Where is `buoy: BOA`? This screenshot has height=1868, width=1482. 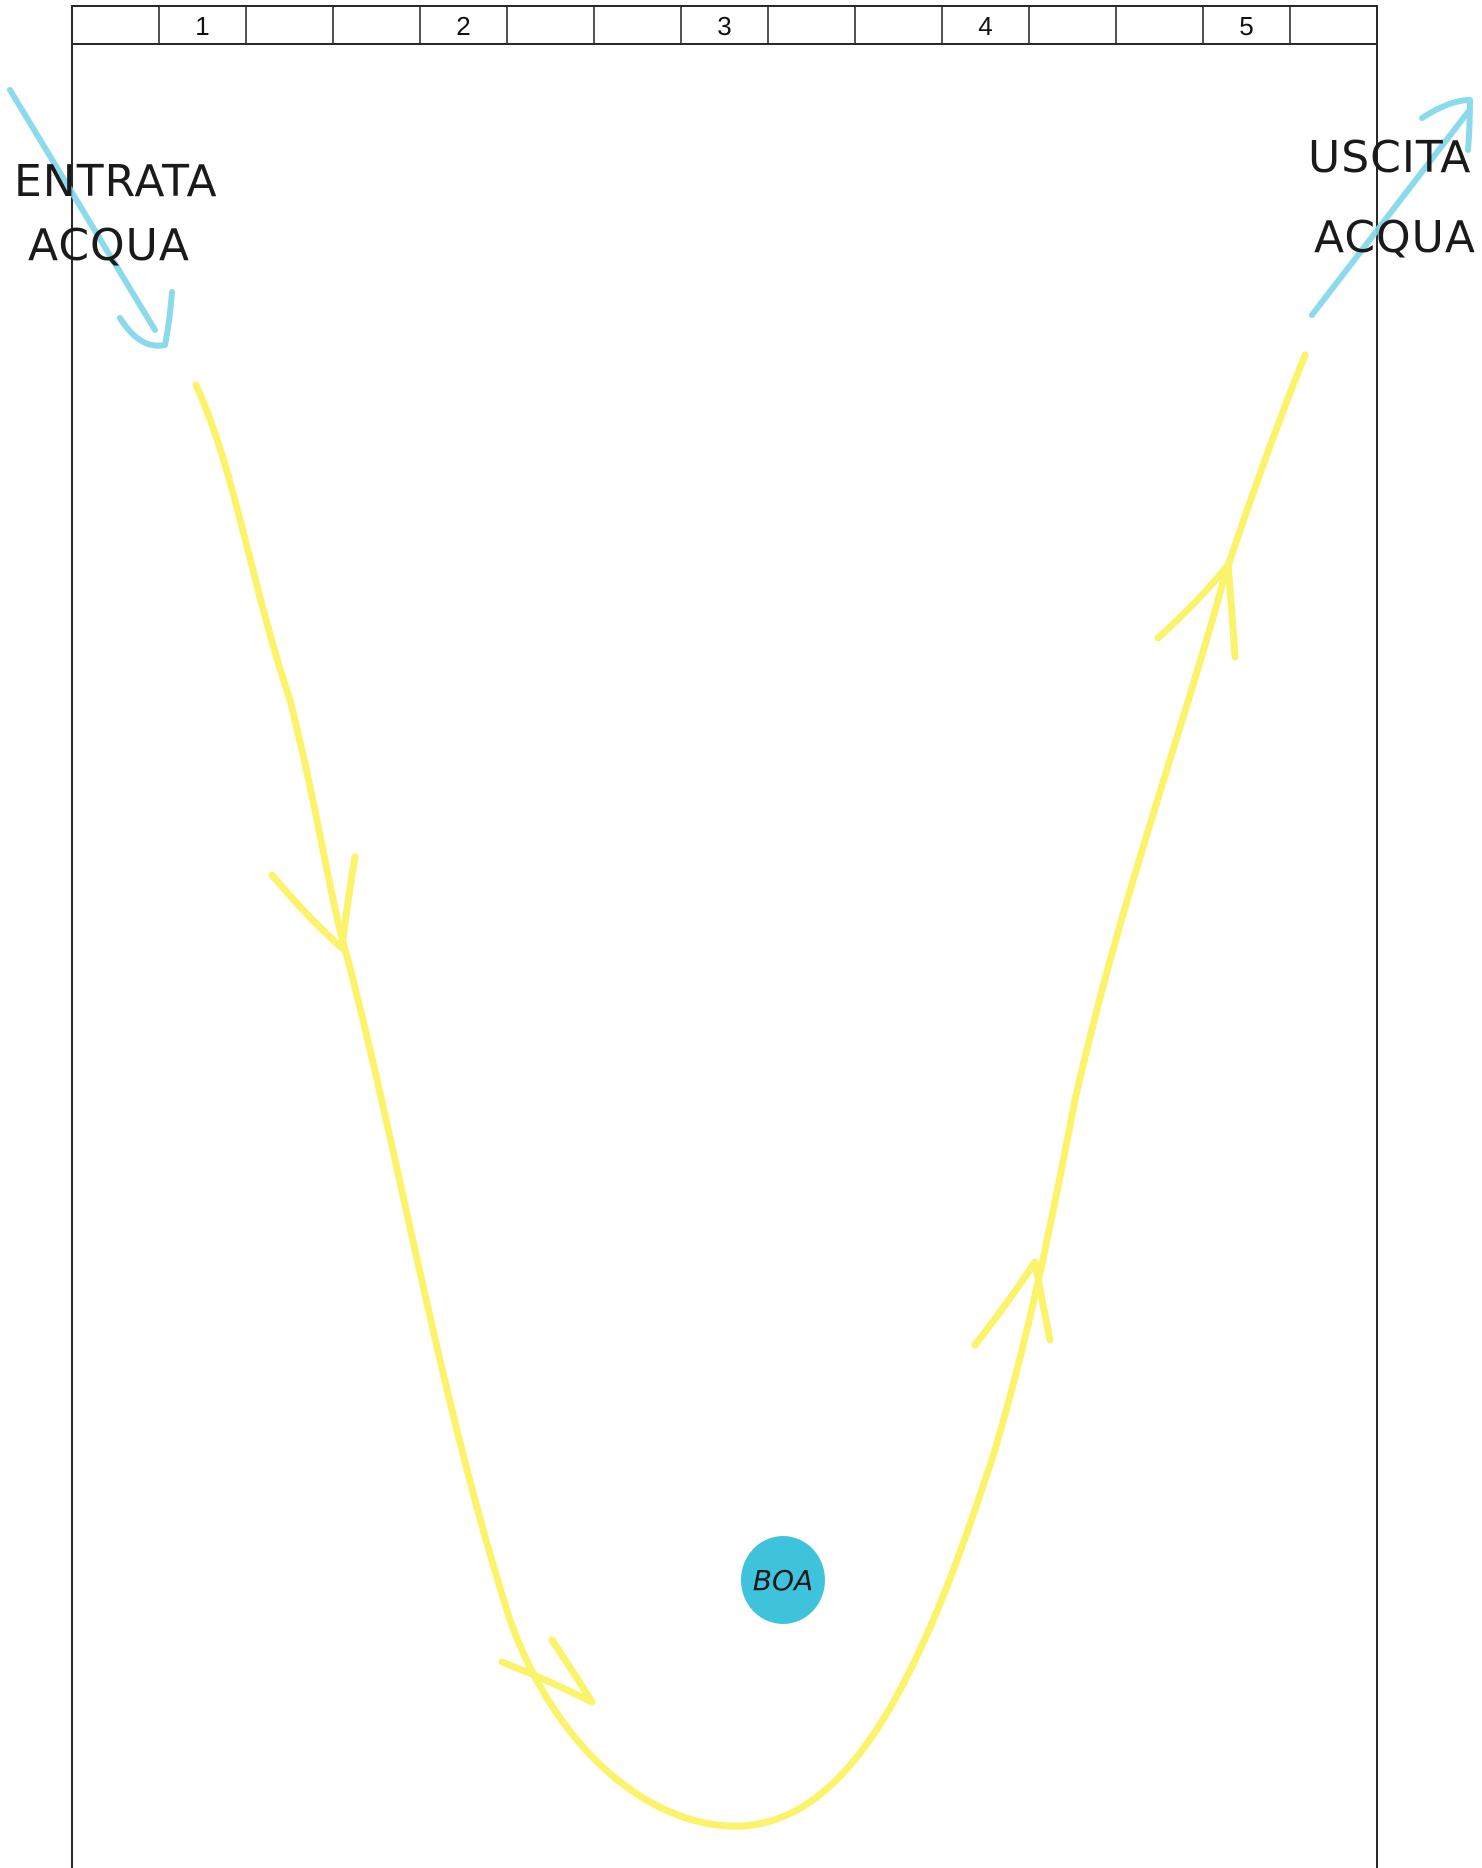 buoy: BOA is located at coordinates (783, 1580).